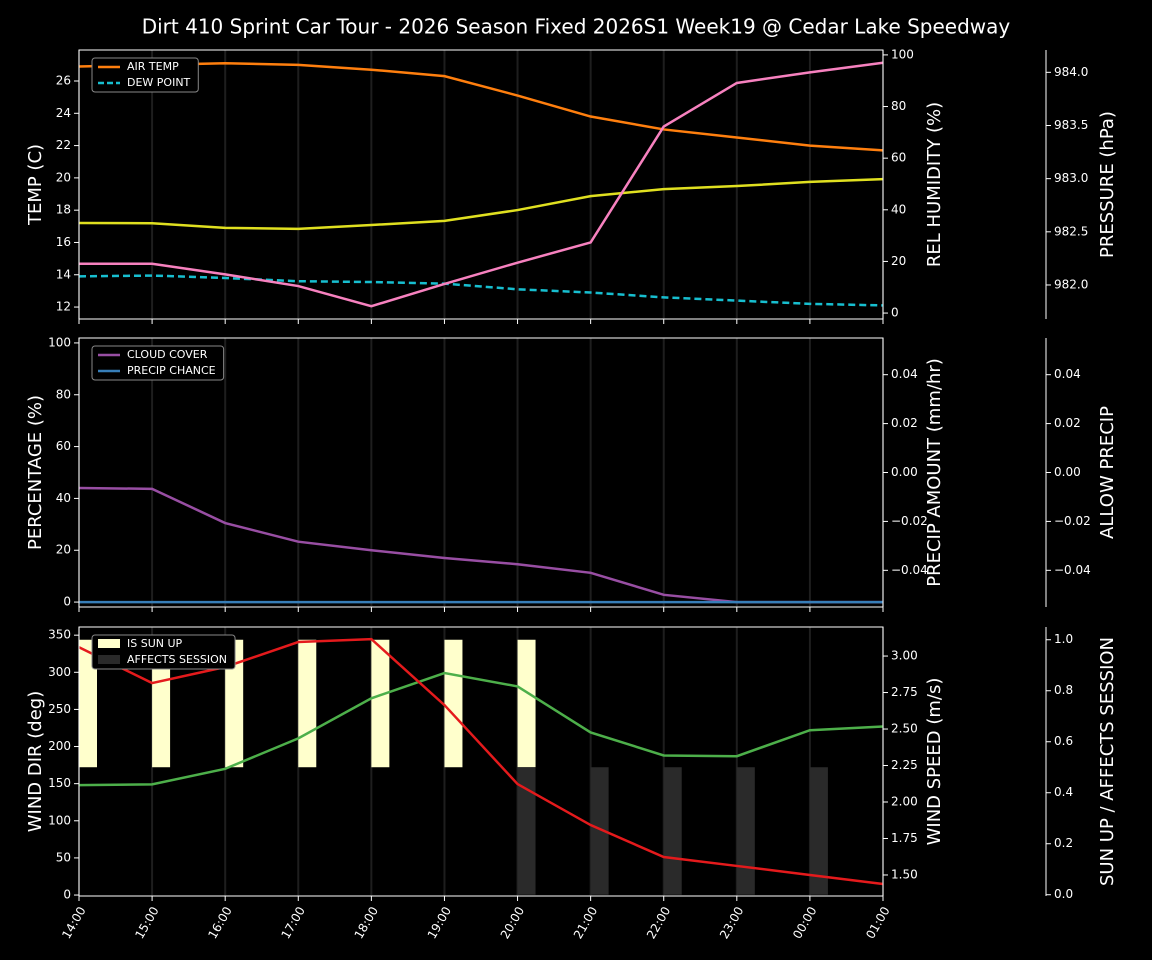 This screenshot has height=960, width=1152. What do you see at coordinates (63, 857) in the screenshot?
I see `y-tick-label: 50` at bounding box center [63, 857].